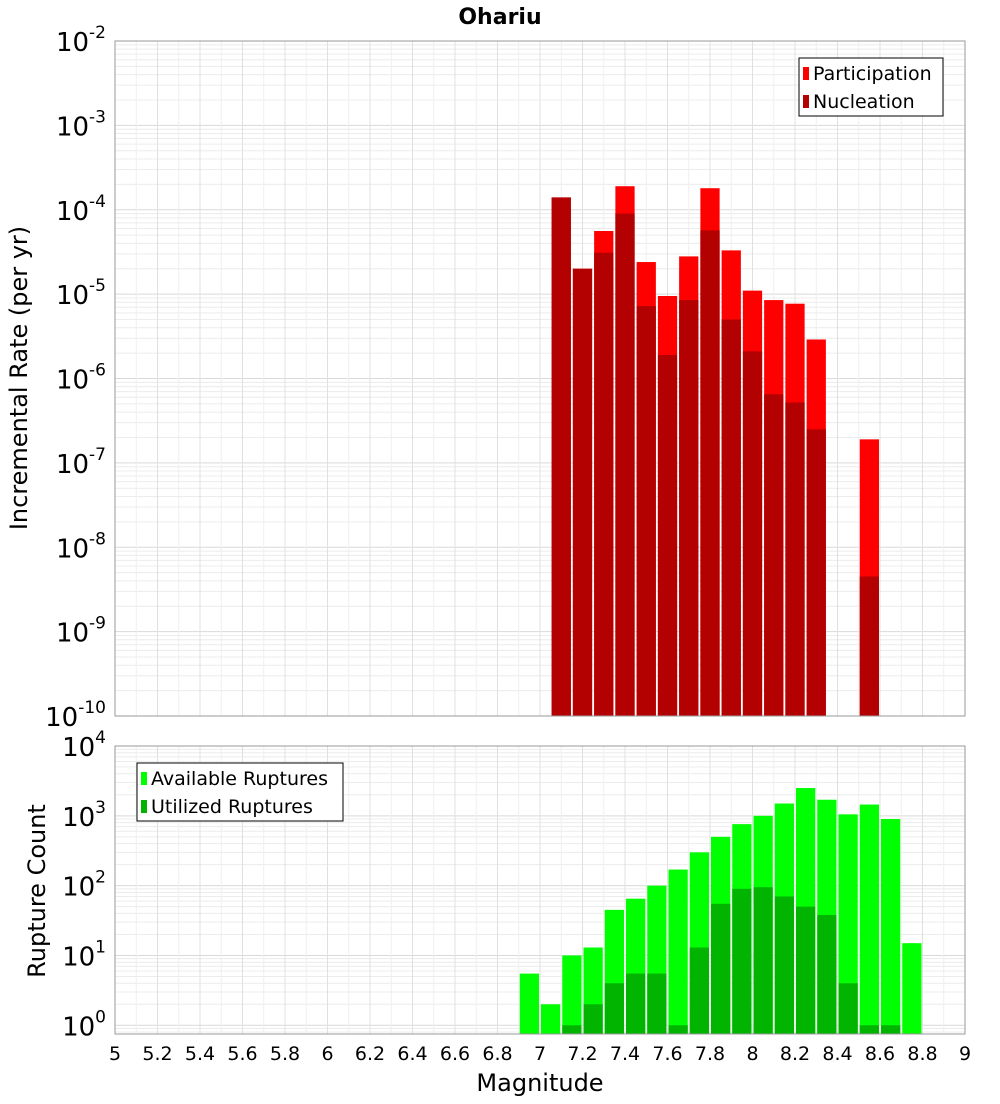 The height and width of the screenshot is (1104, 1000). What do you see at coordinates (837, 1054) in the screenshot?
I see `x-tick-label: 8.4` at bounding box center [837, 1054].